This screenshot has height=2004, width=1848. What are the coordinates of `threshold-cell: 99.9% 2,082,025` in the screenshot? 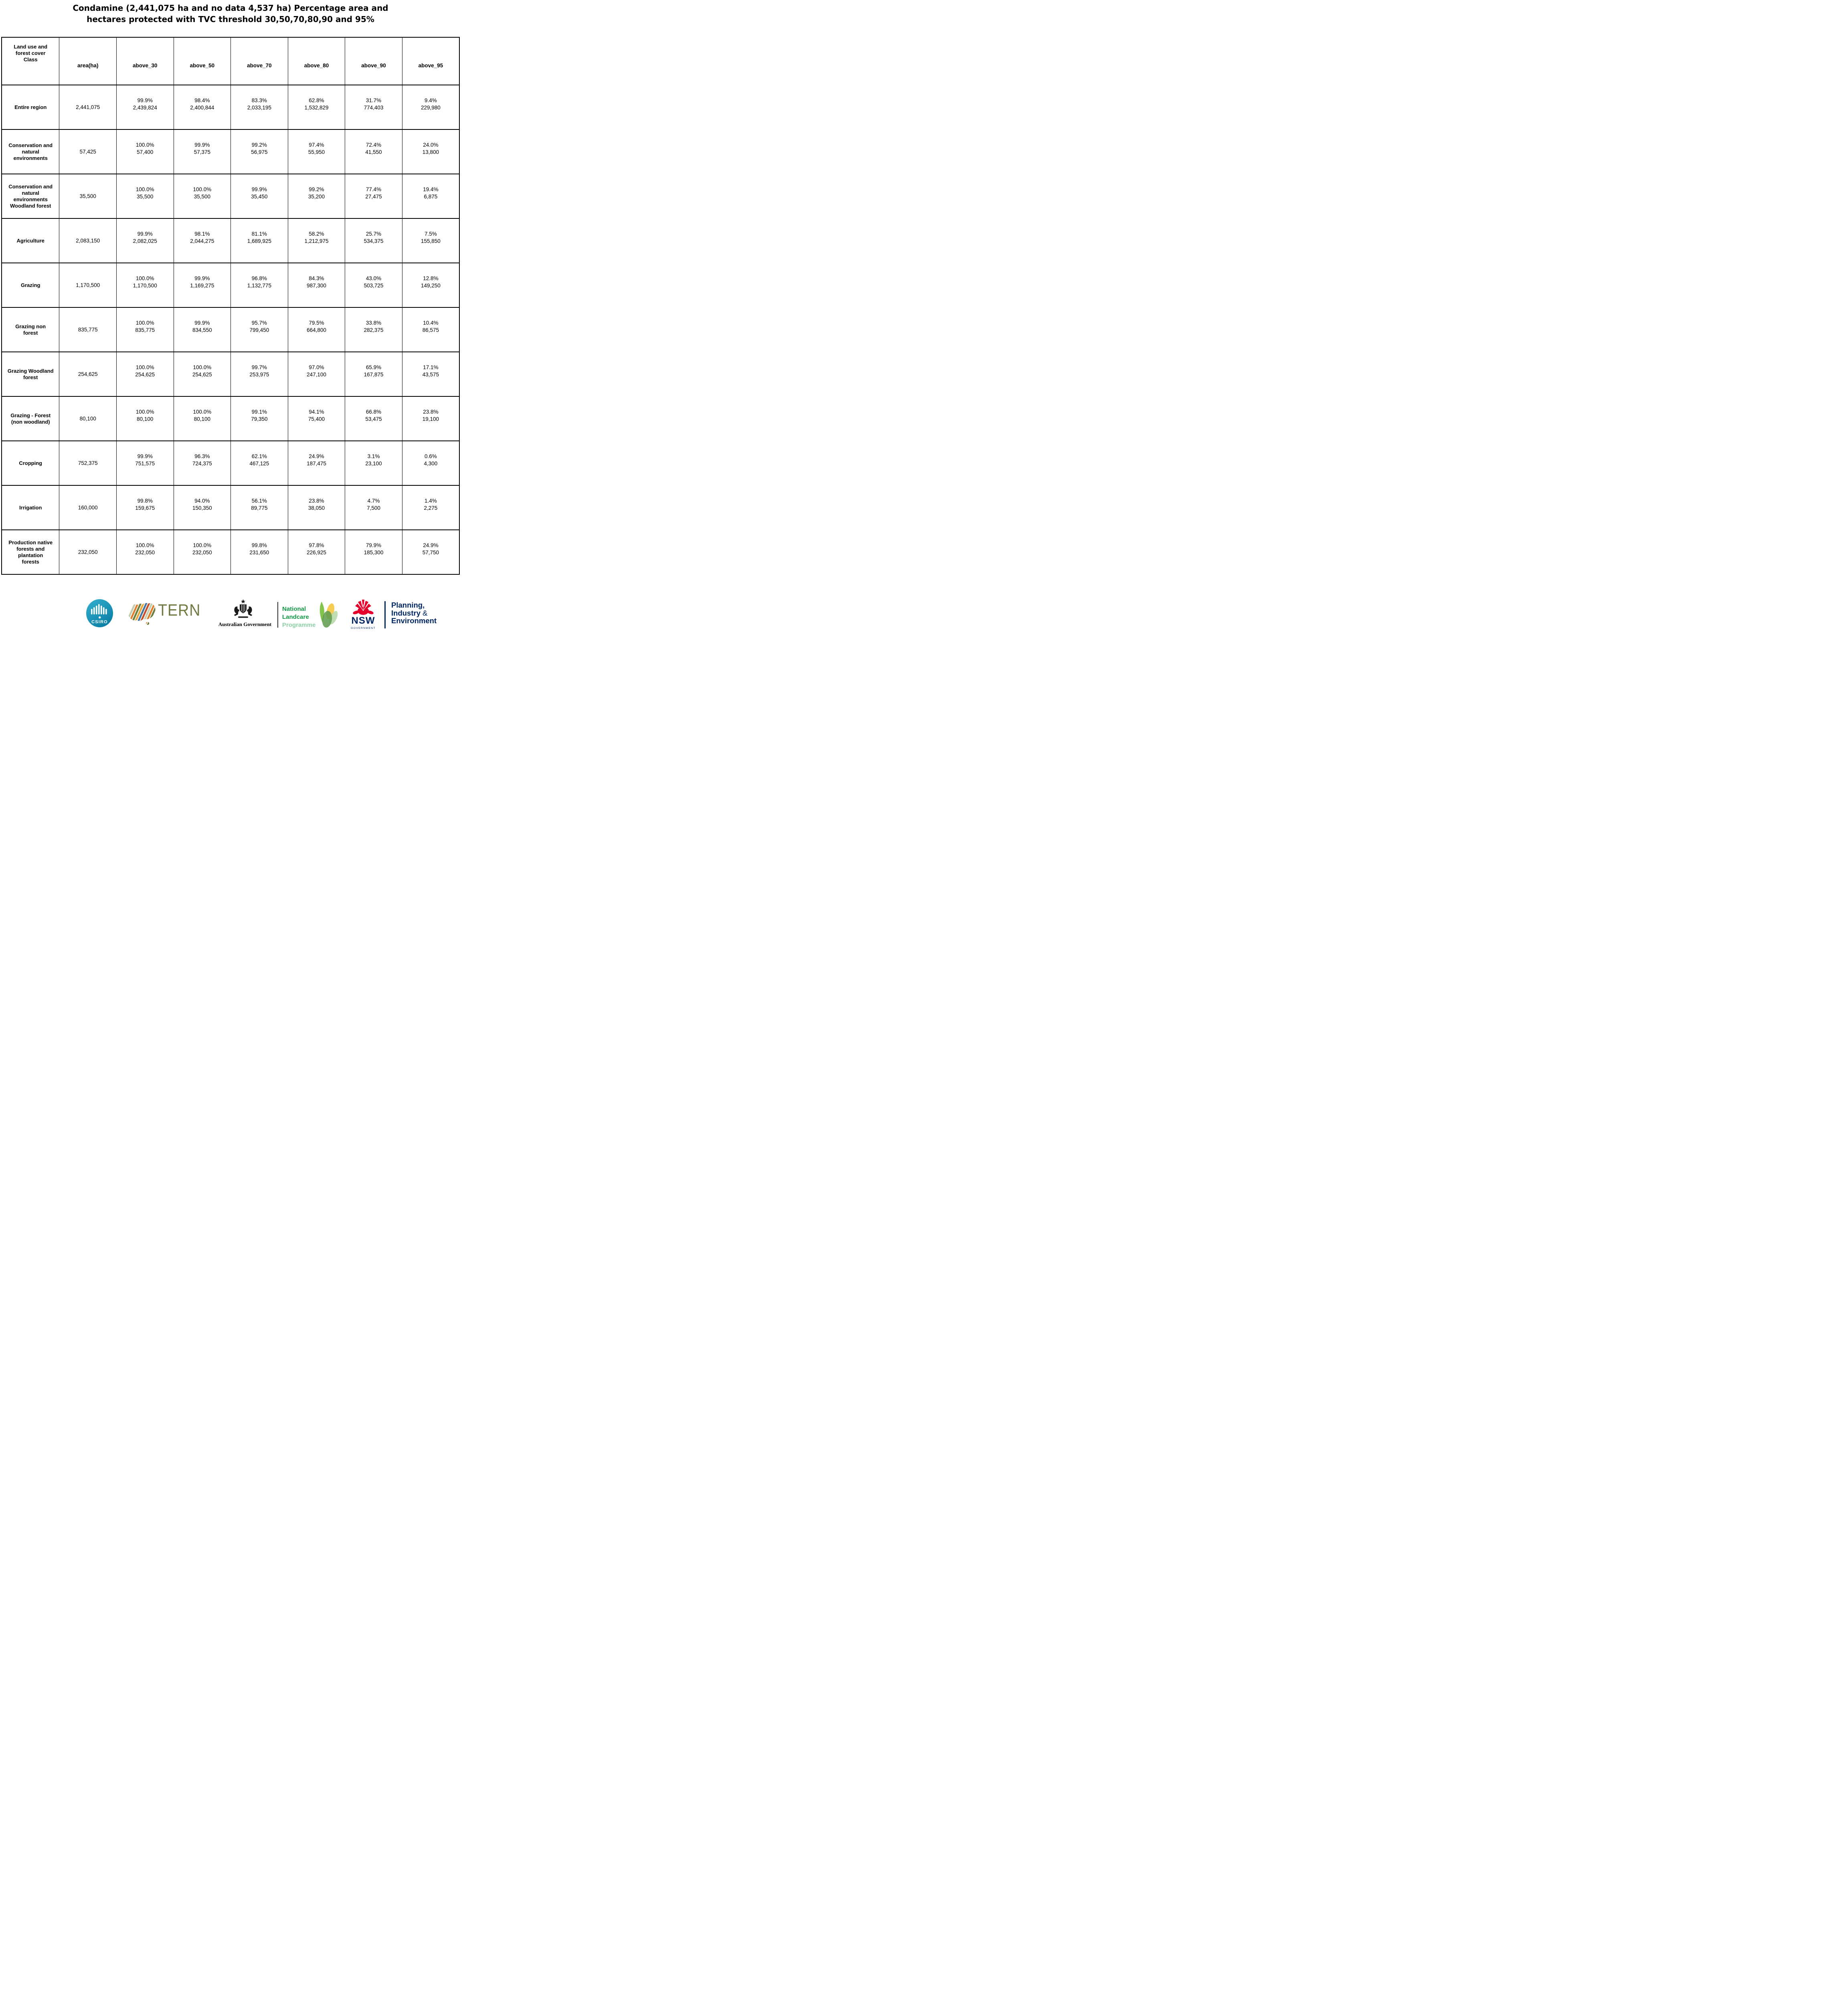 It's located at (145, 241).